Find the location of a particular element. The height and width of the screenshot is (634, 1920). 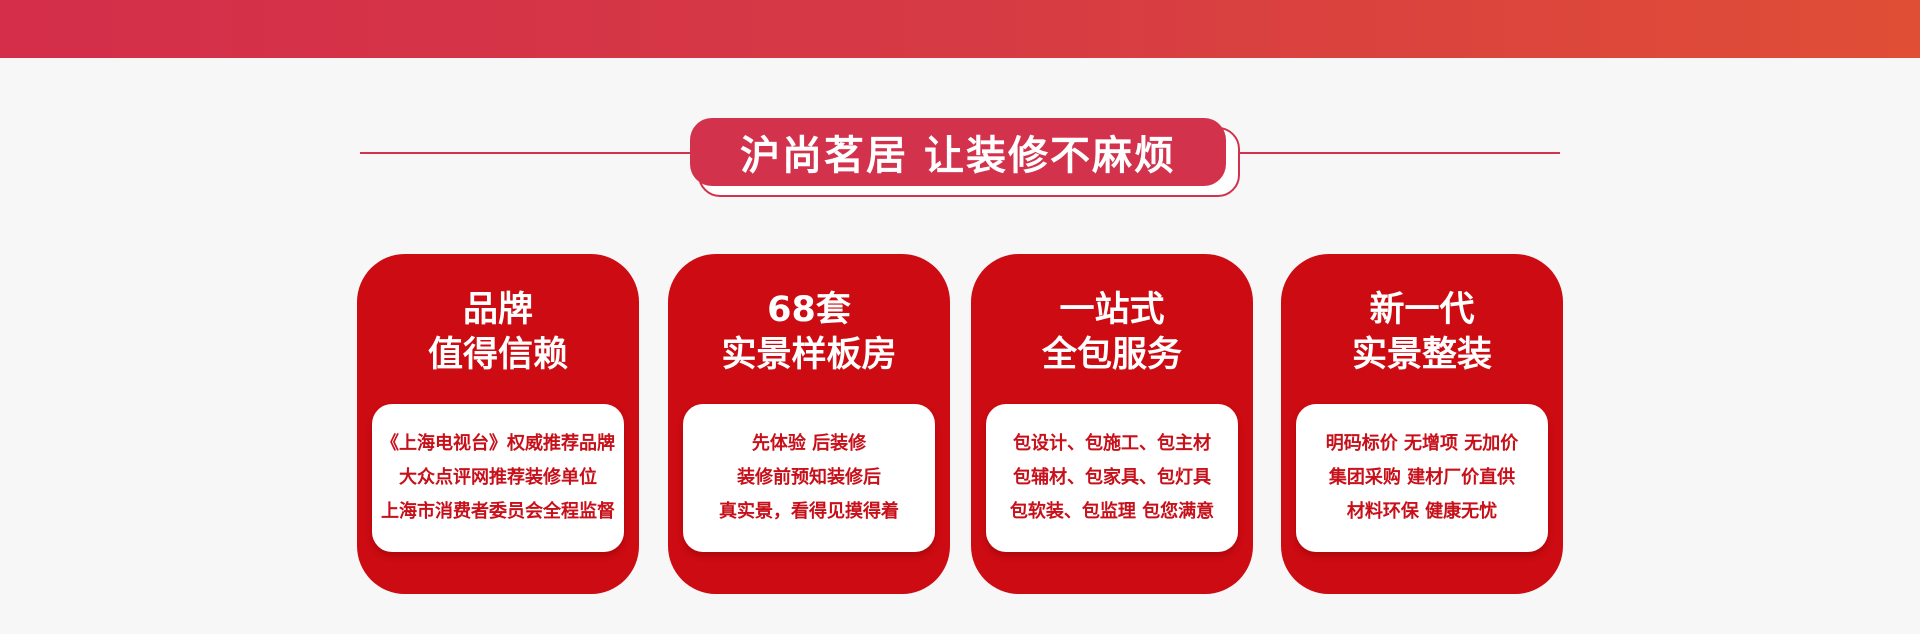

card-detail-line: 材料环保 健康无忧 is located at coordinates (1422, 511).